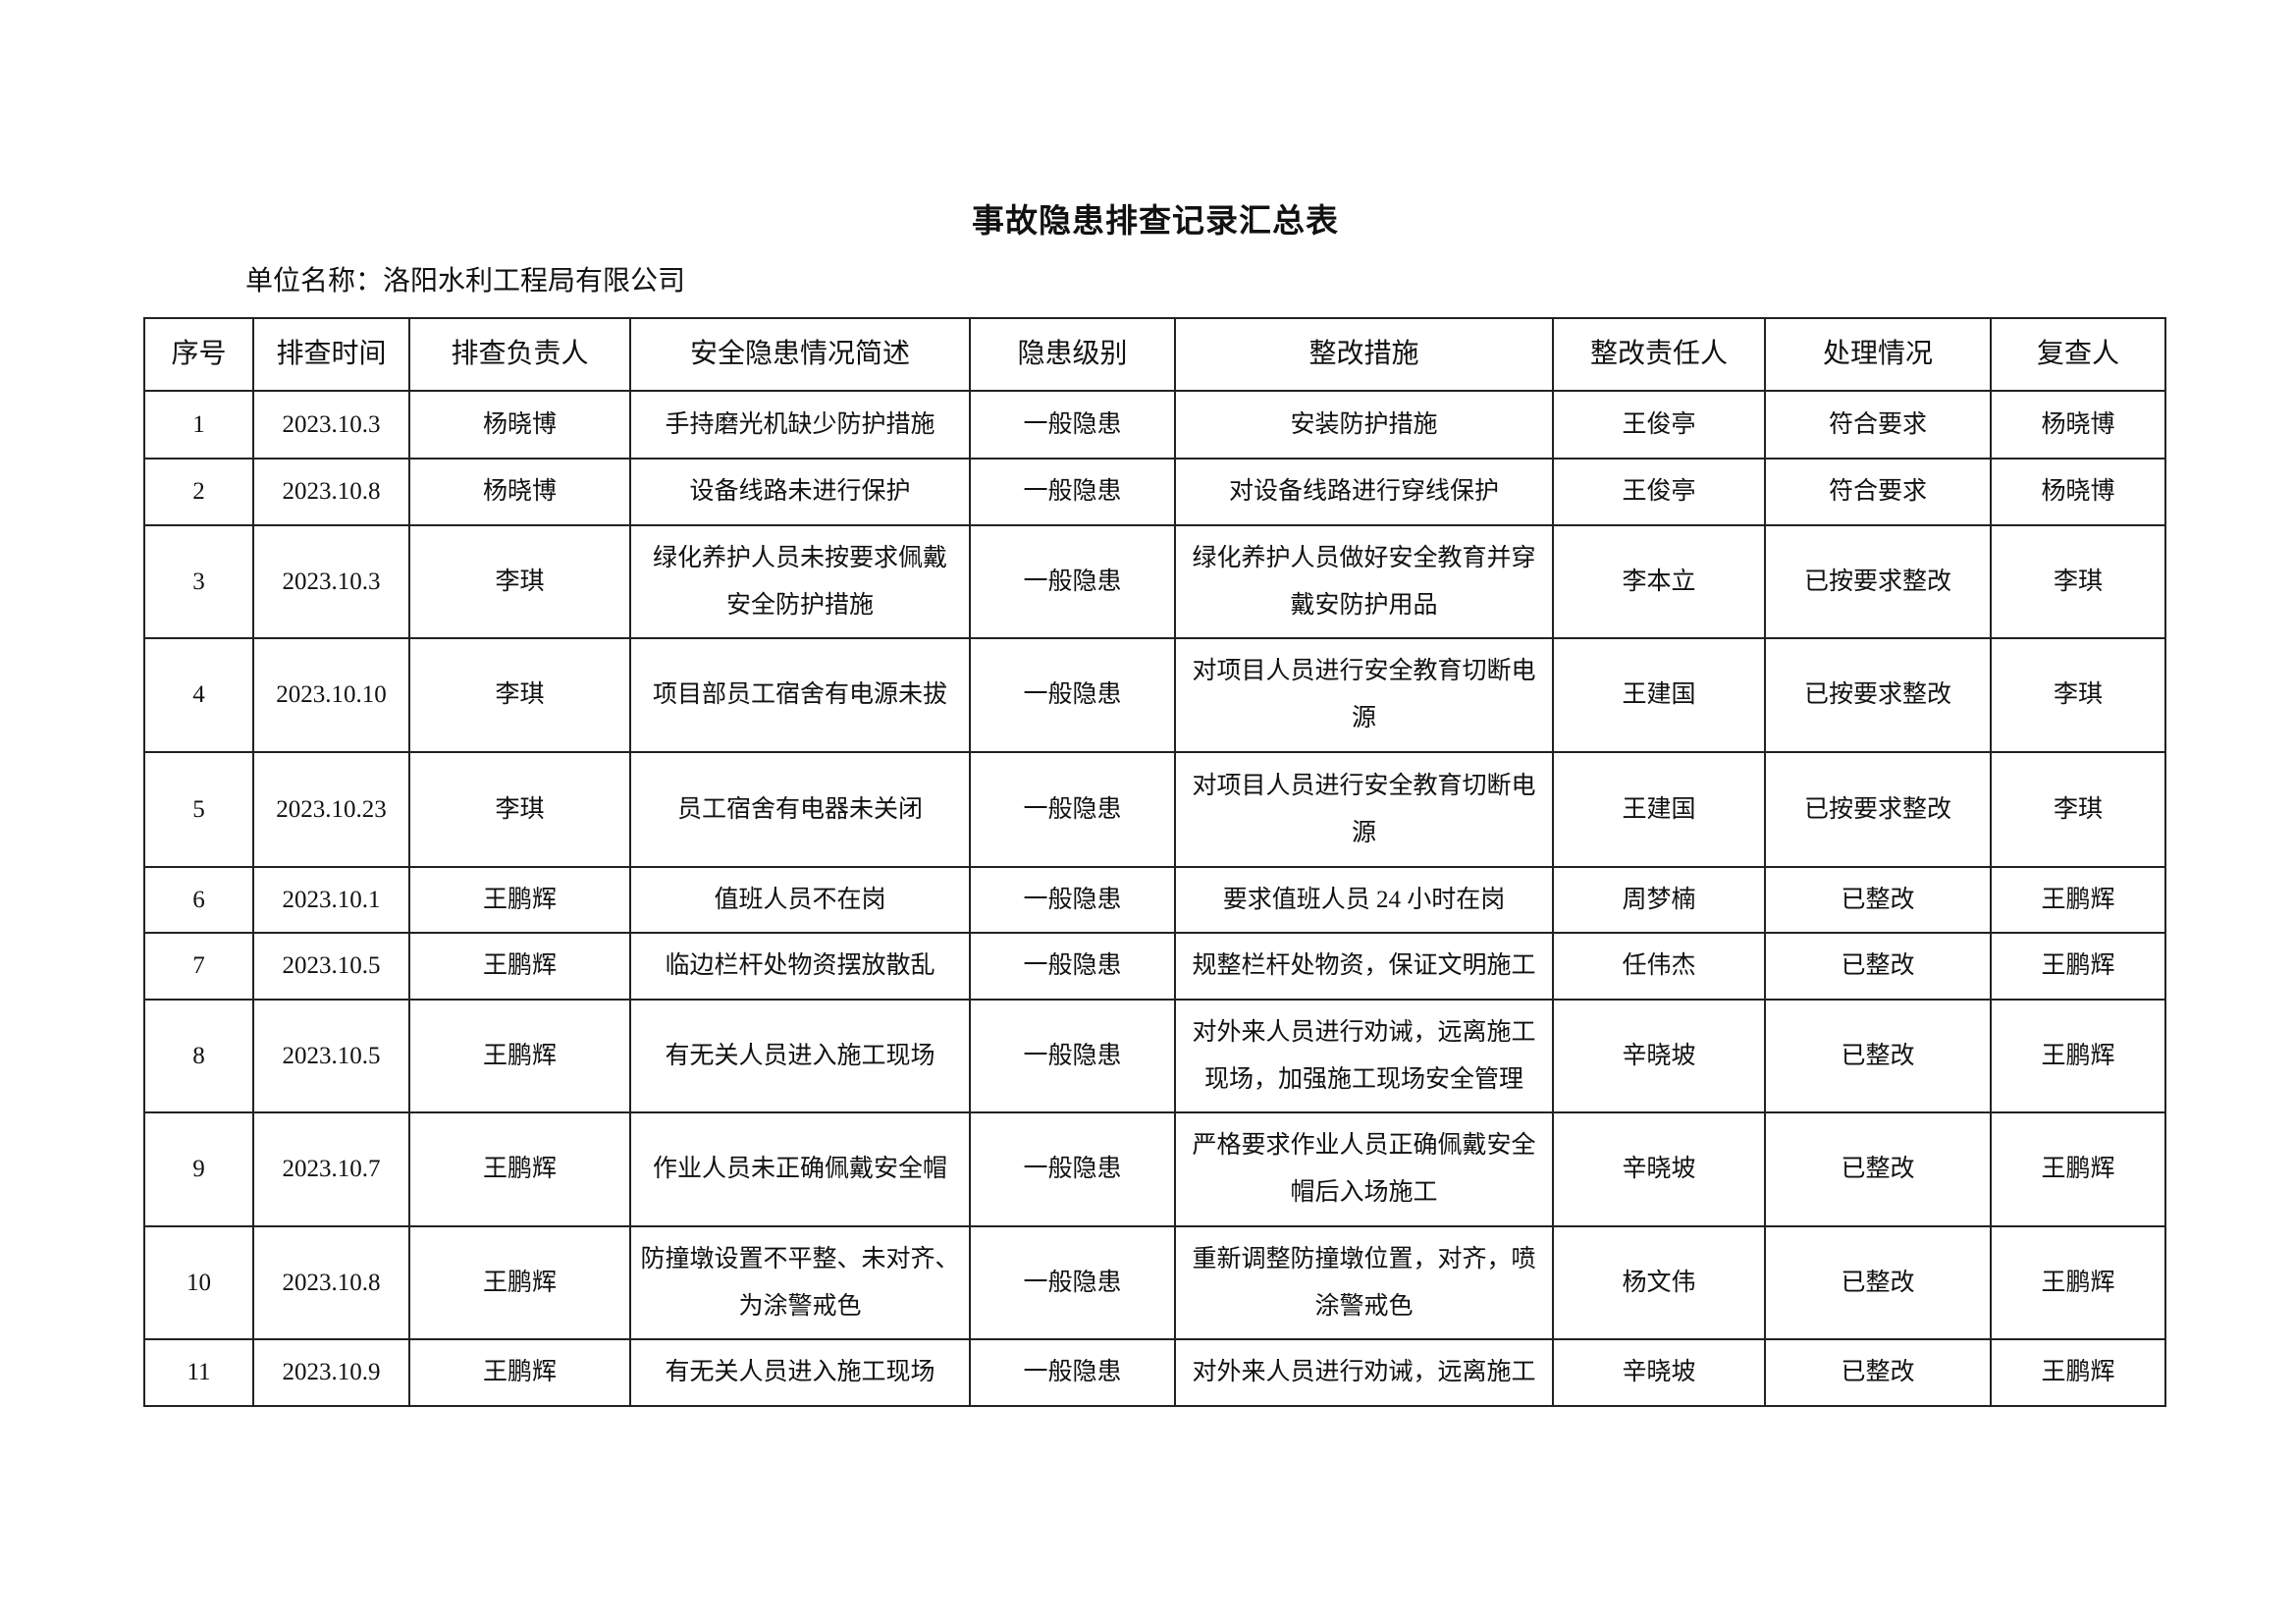  I want to click on cell-seq: 3, so click(198, 581).